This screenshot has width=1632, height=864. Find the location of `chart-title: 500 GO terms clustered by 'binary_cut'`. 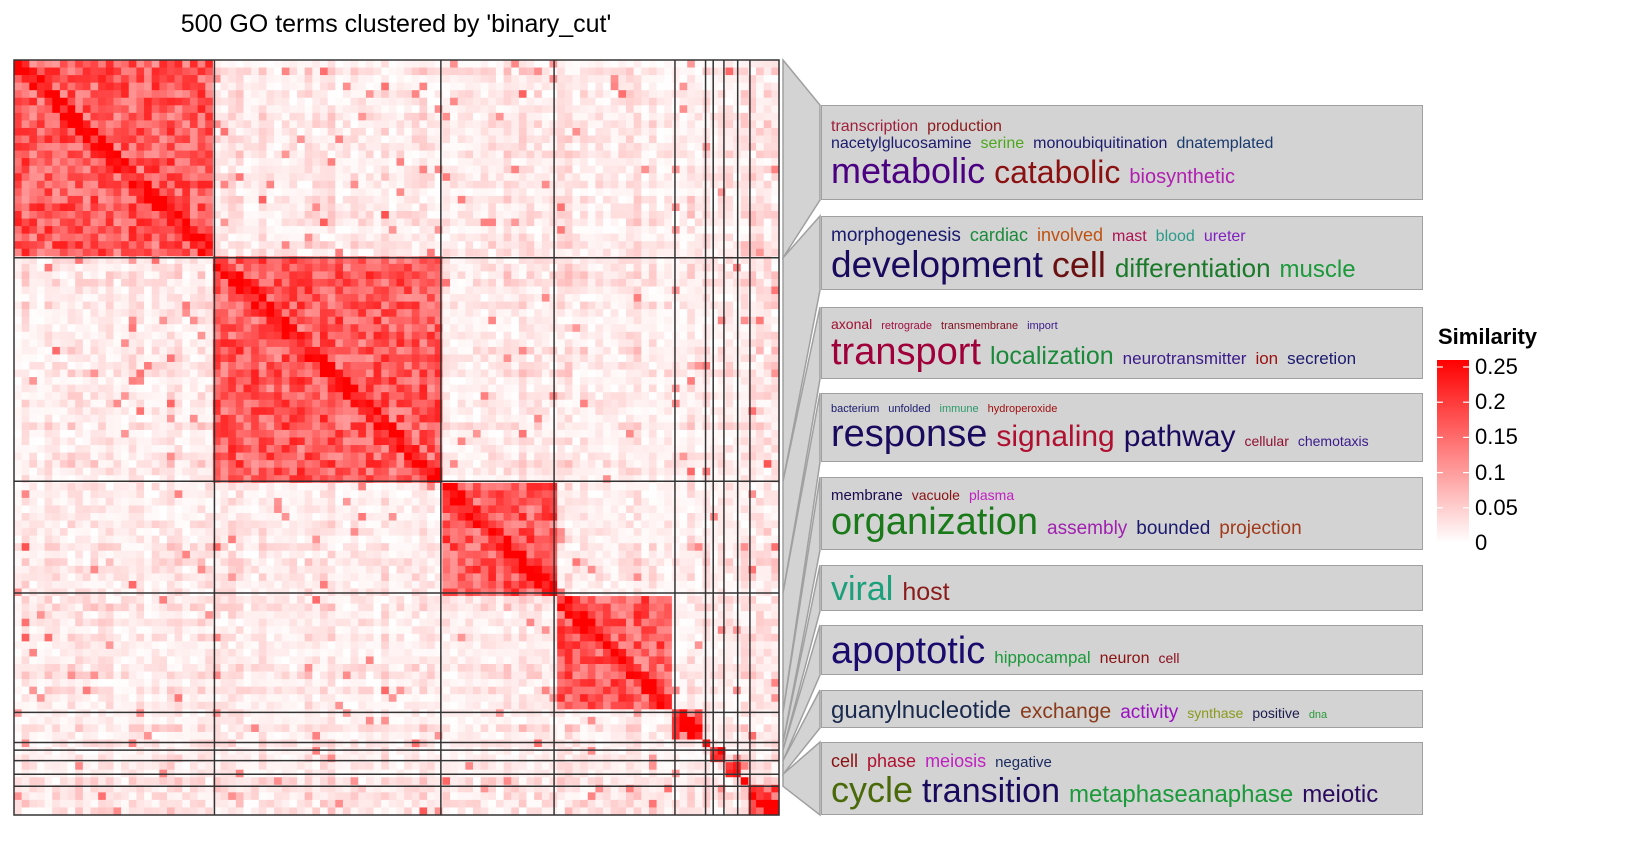

chart-title: 500 GO terms clustered by 'binary_cut' is located at coordinates (396, 24).